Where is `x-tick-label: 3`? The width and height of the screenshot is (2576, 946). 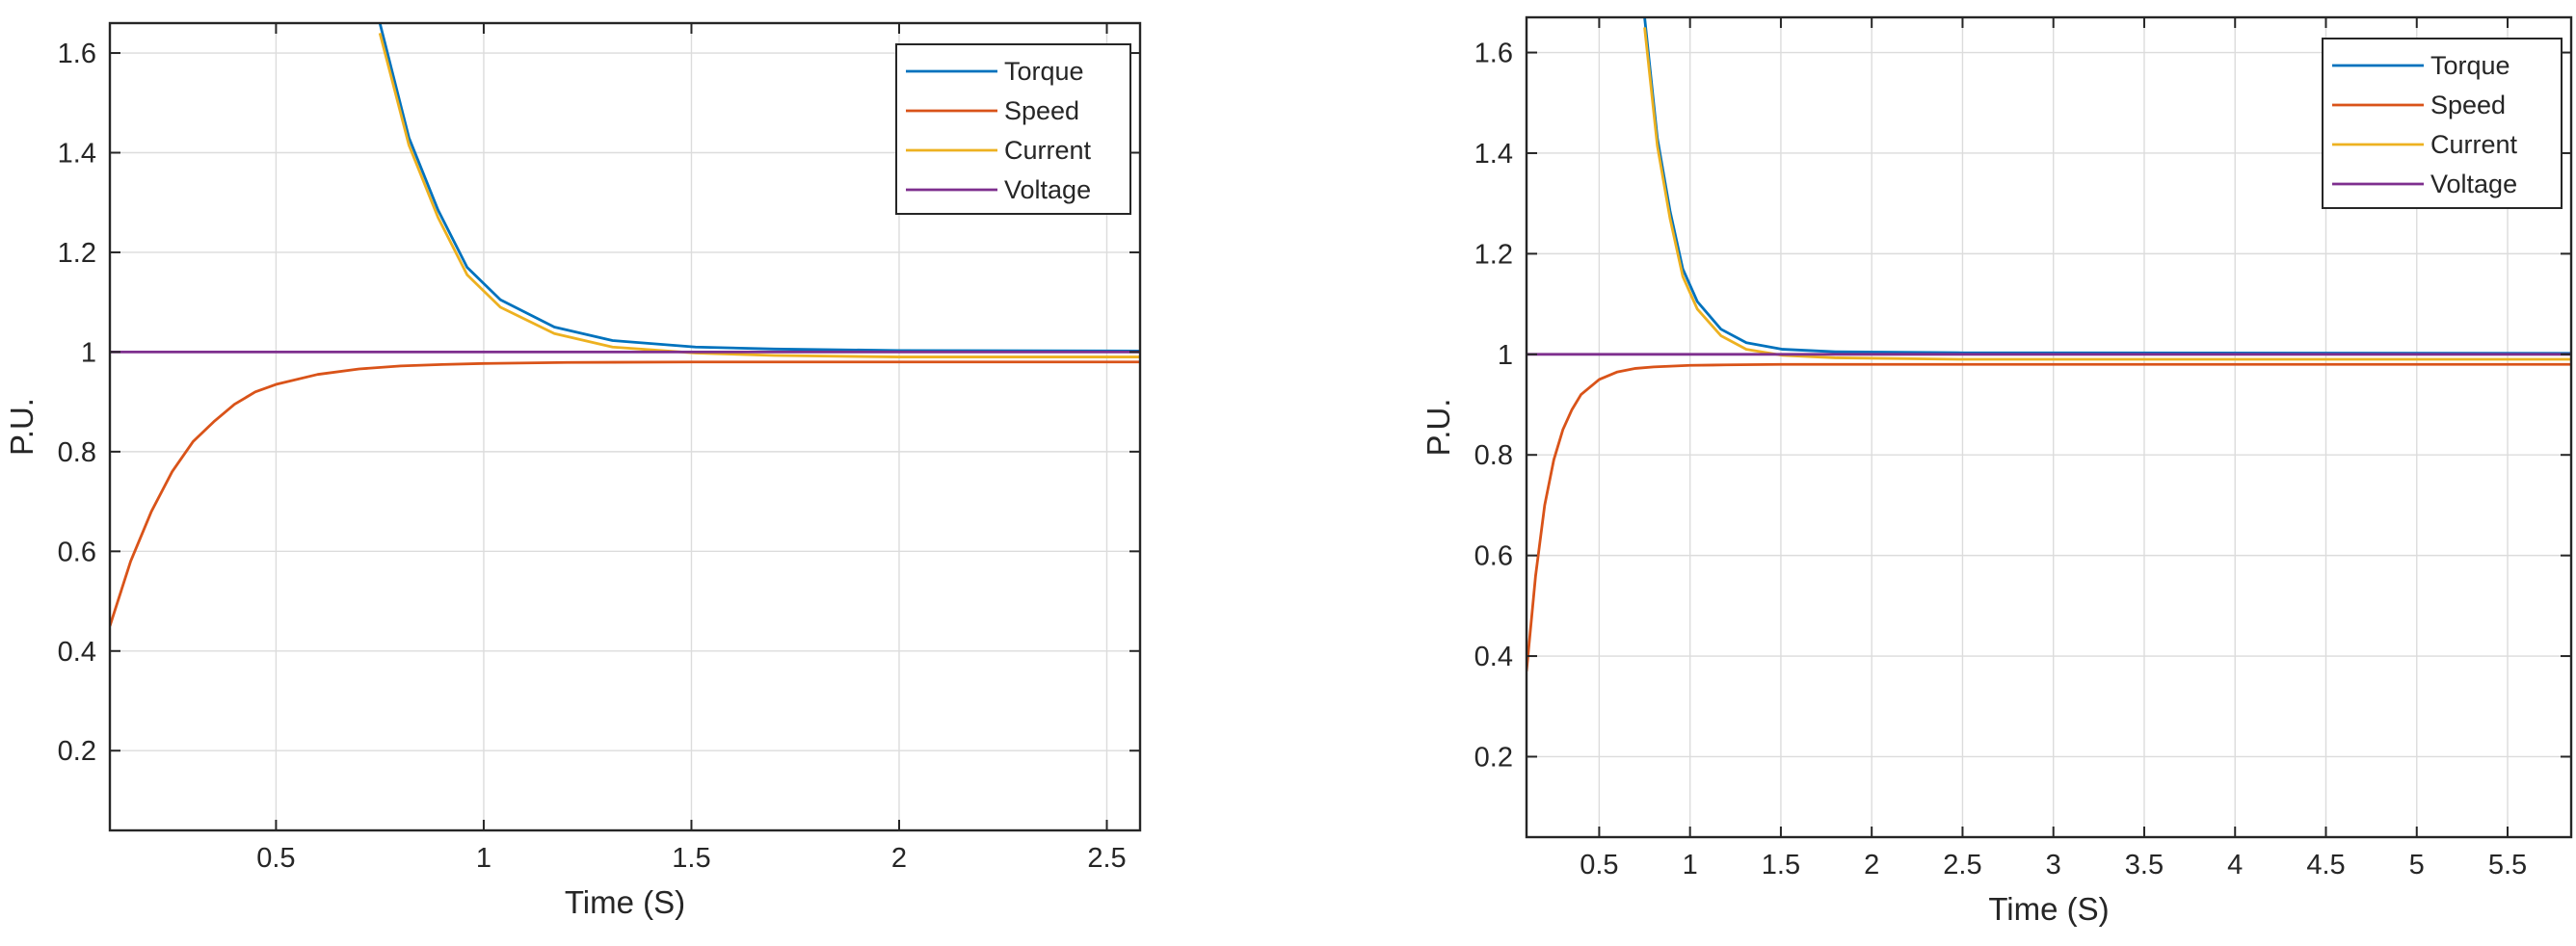 x-tick-label: 3 is located at coordinates (2053, 865).